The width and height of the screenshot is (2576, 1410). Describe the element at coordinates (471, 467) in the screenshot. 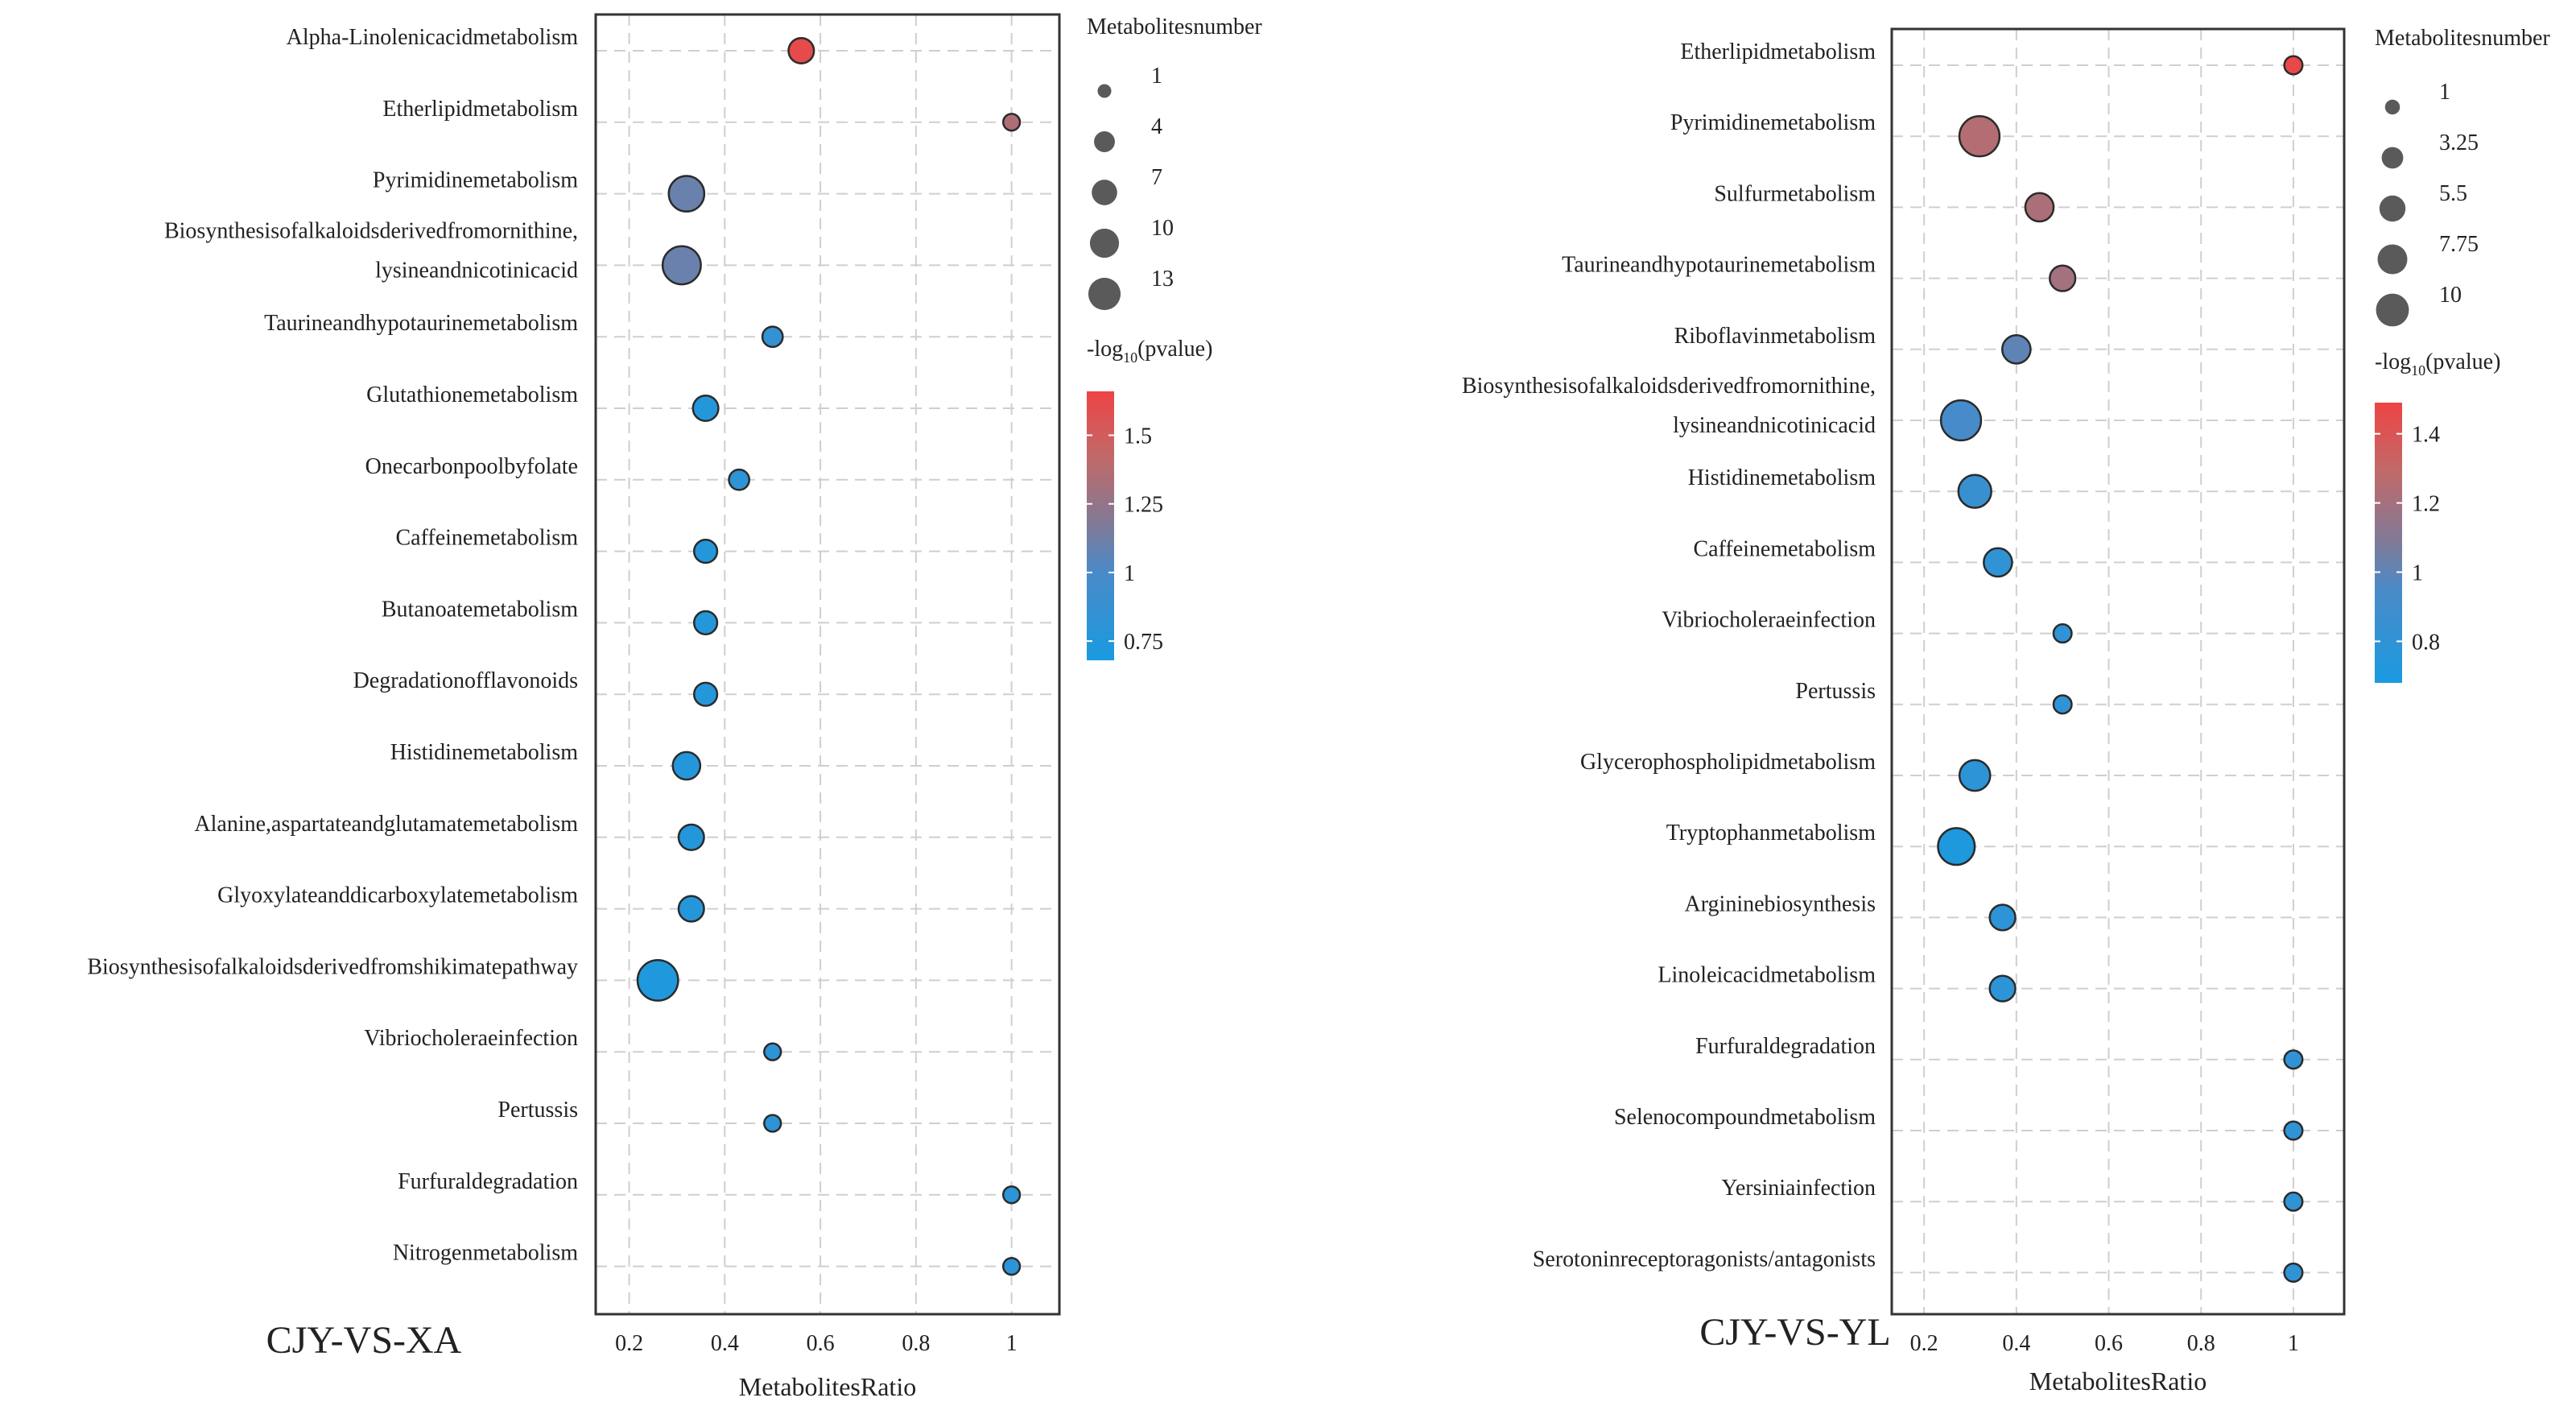

I see `y-tick-label: Onecarbonpoolbyfolate` at that location.